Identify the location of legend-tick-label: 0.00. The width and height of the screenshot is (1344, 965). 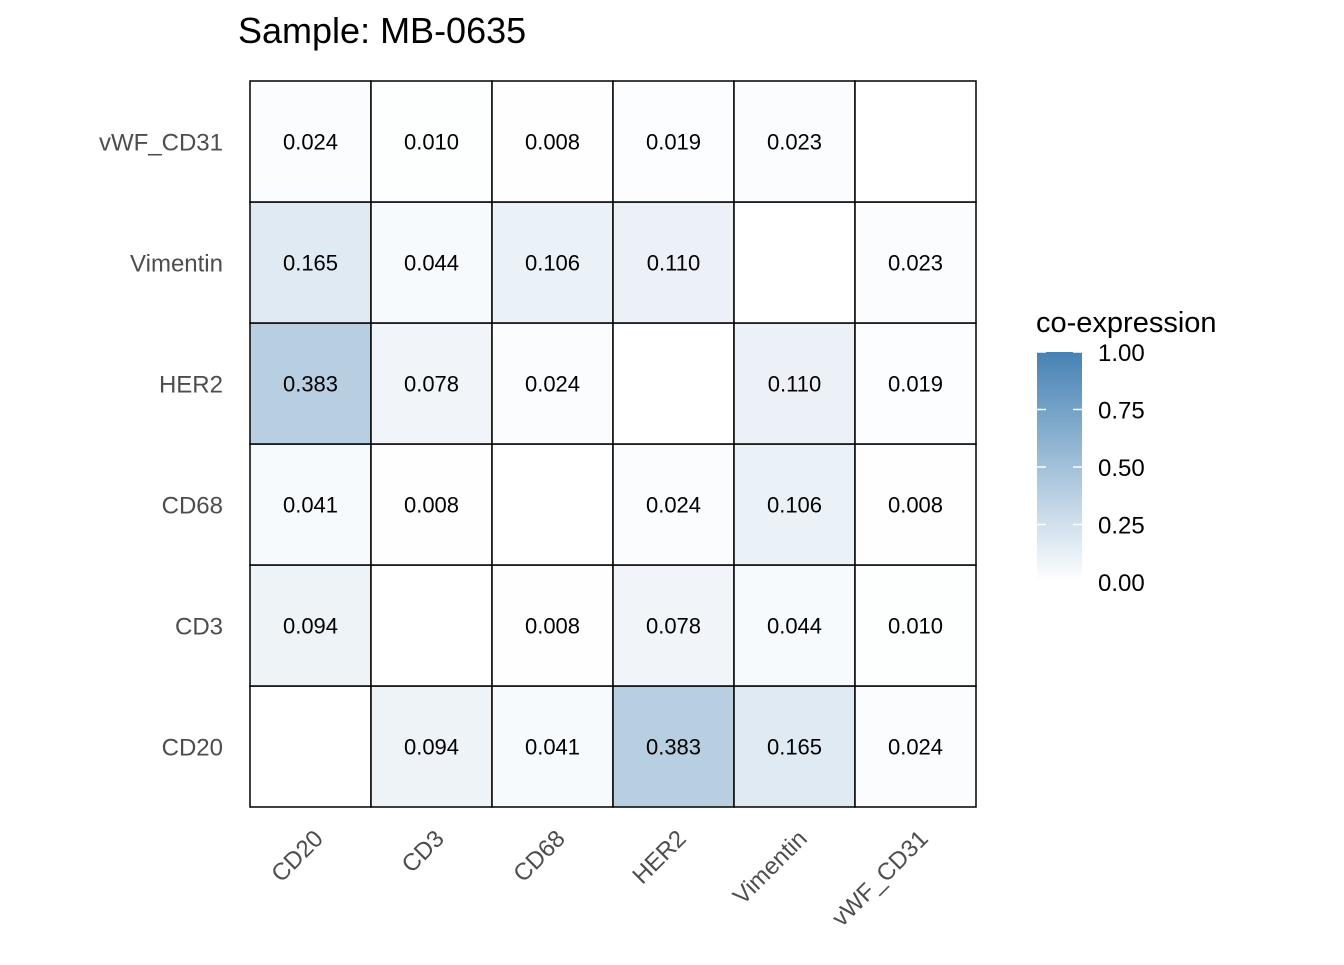
(1121, 583).